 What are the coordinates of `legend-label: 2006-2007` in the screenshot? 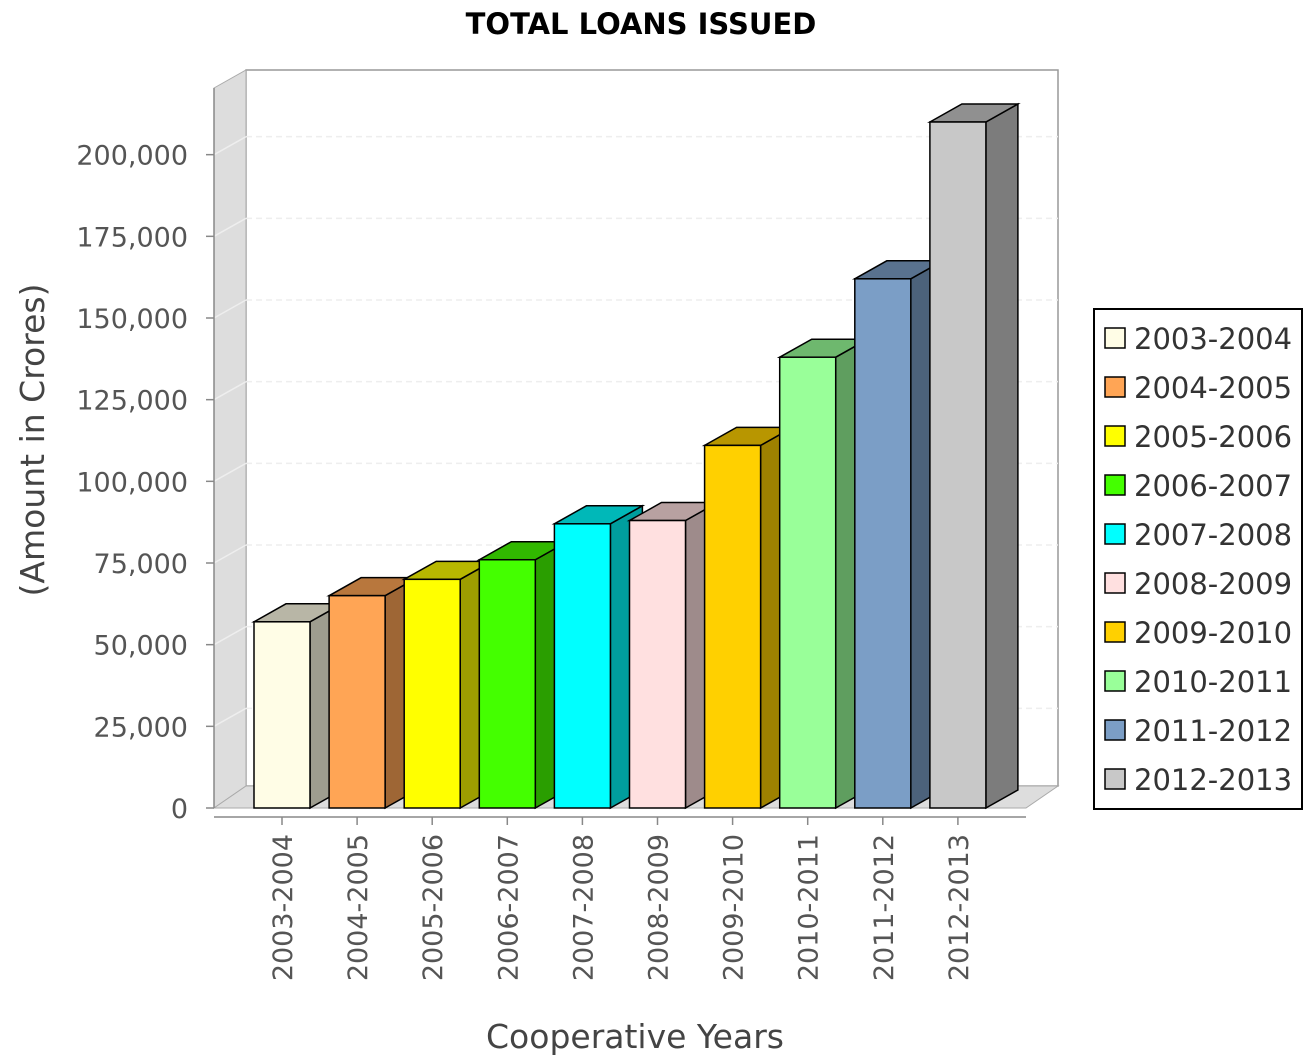 It's located at (1213, 486).